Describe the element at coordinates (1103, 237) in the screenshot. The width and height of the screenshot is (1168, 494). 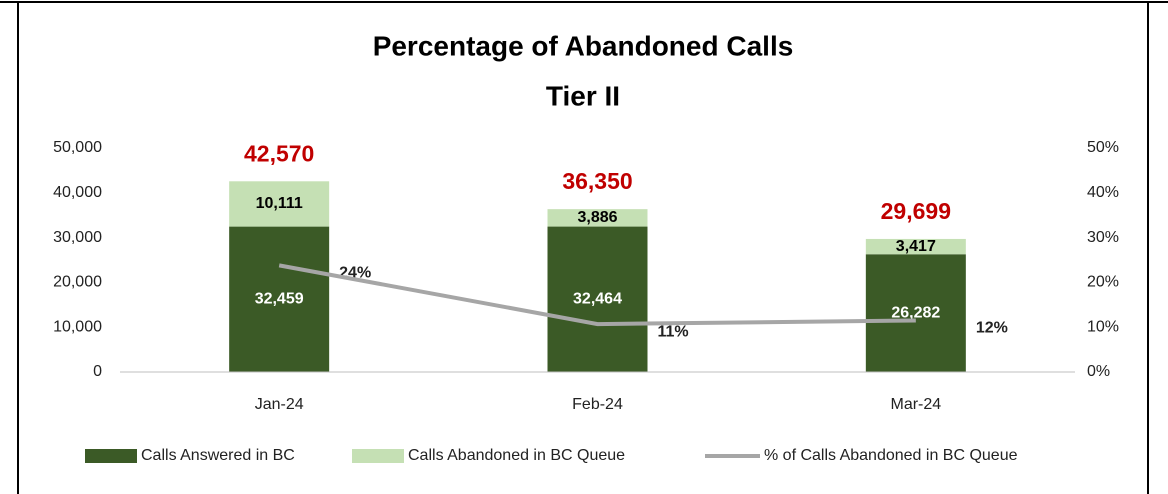
I see `y2-tick-label: 30%` at that location.